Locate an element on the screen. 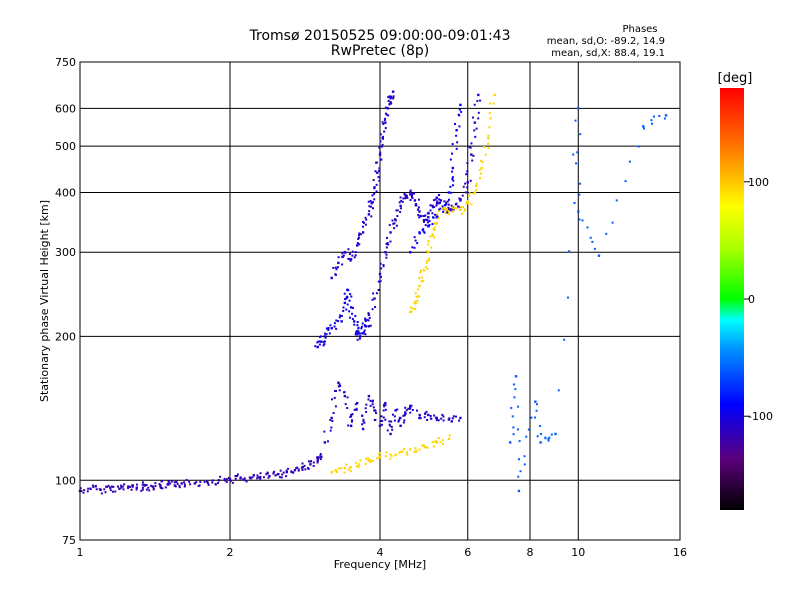  x-axis-label: Frequency [MHz] is located at coordinates (380, 564).